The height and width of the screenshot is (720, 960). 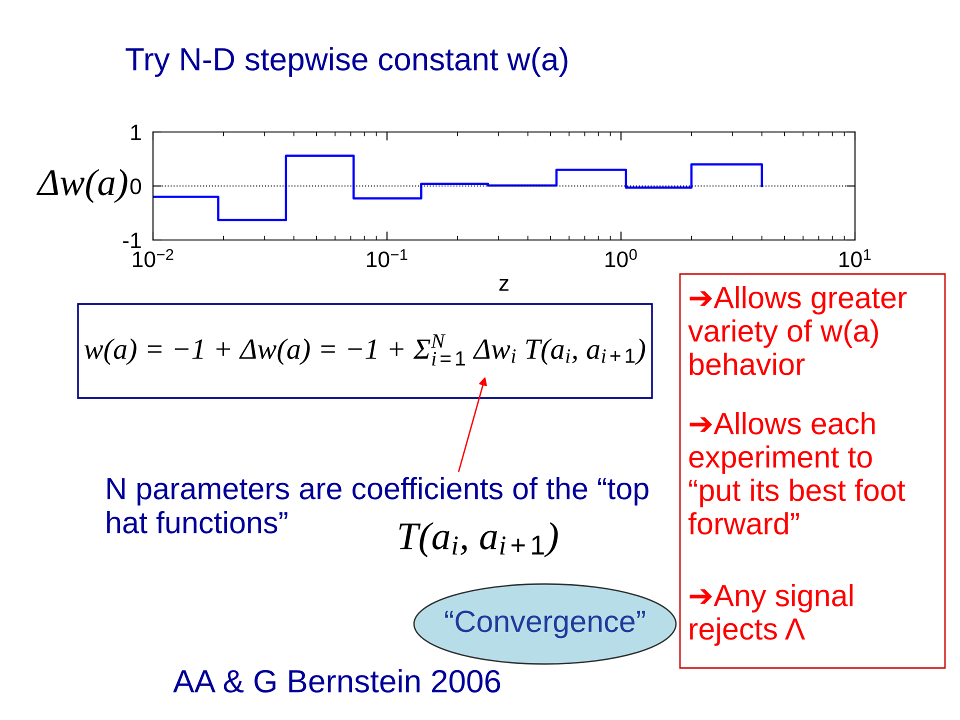 What do you see at coordinates (132, 240) in the screenshot?
I see `y-tick-label: -1` at bounding box center [132, 240].